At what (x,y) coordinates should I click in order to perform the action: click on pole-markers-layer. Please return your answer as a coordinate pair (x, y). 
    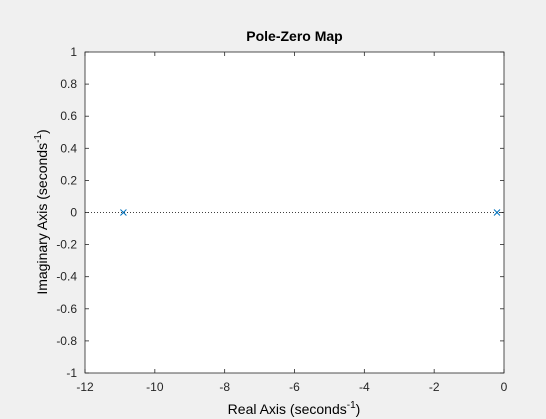
    Looking at the image, I should click on (310, 212).